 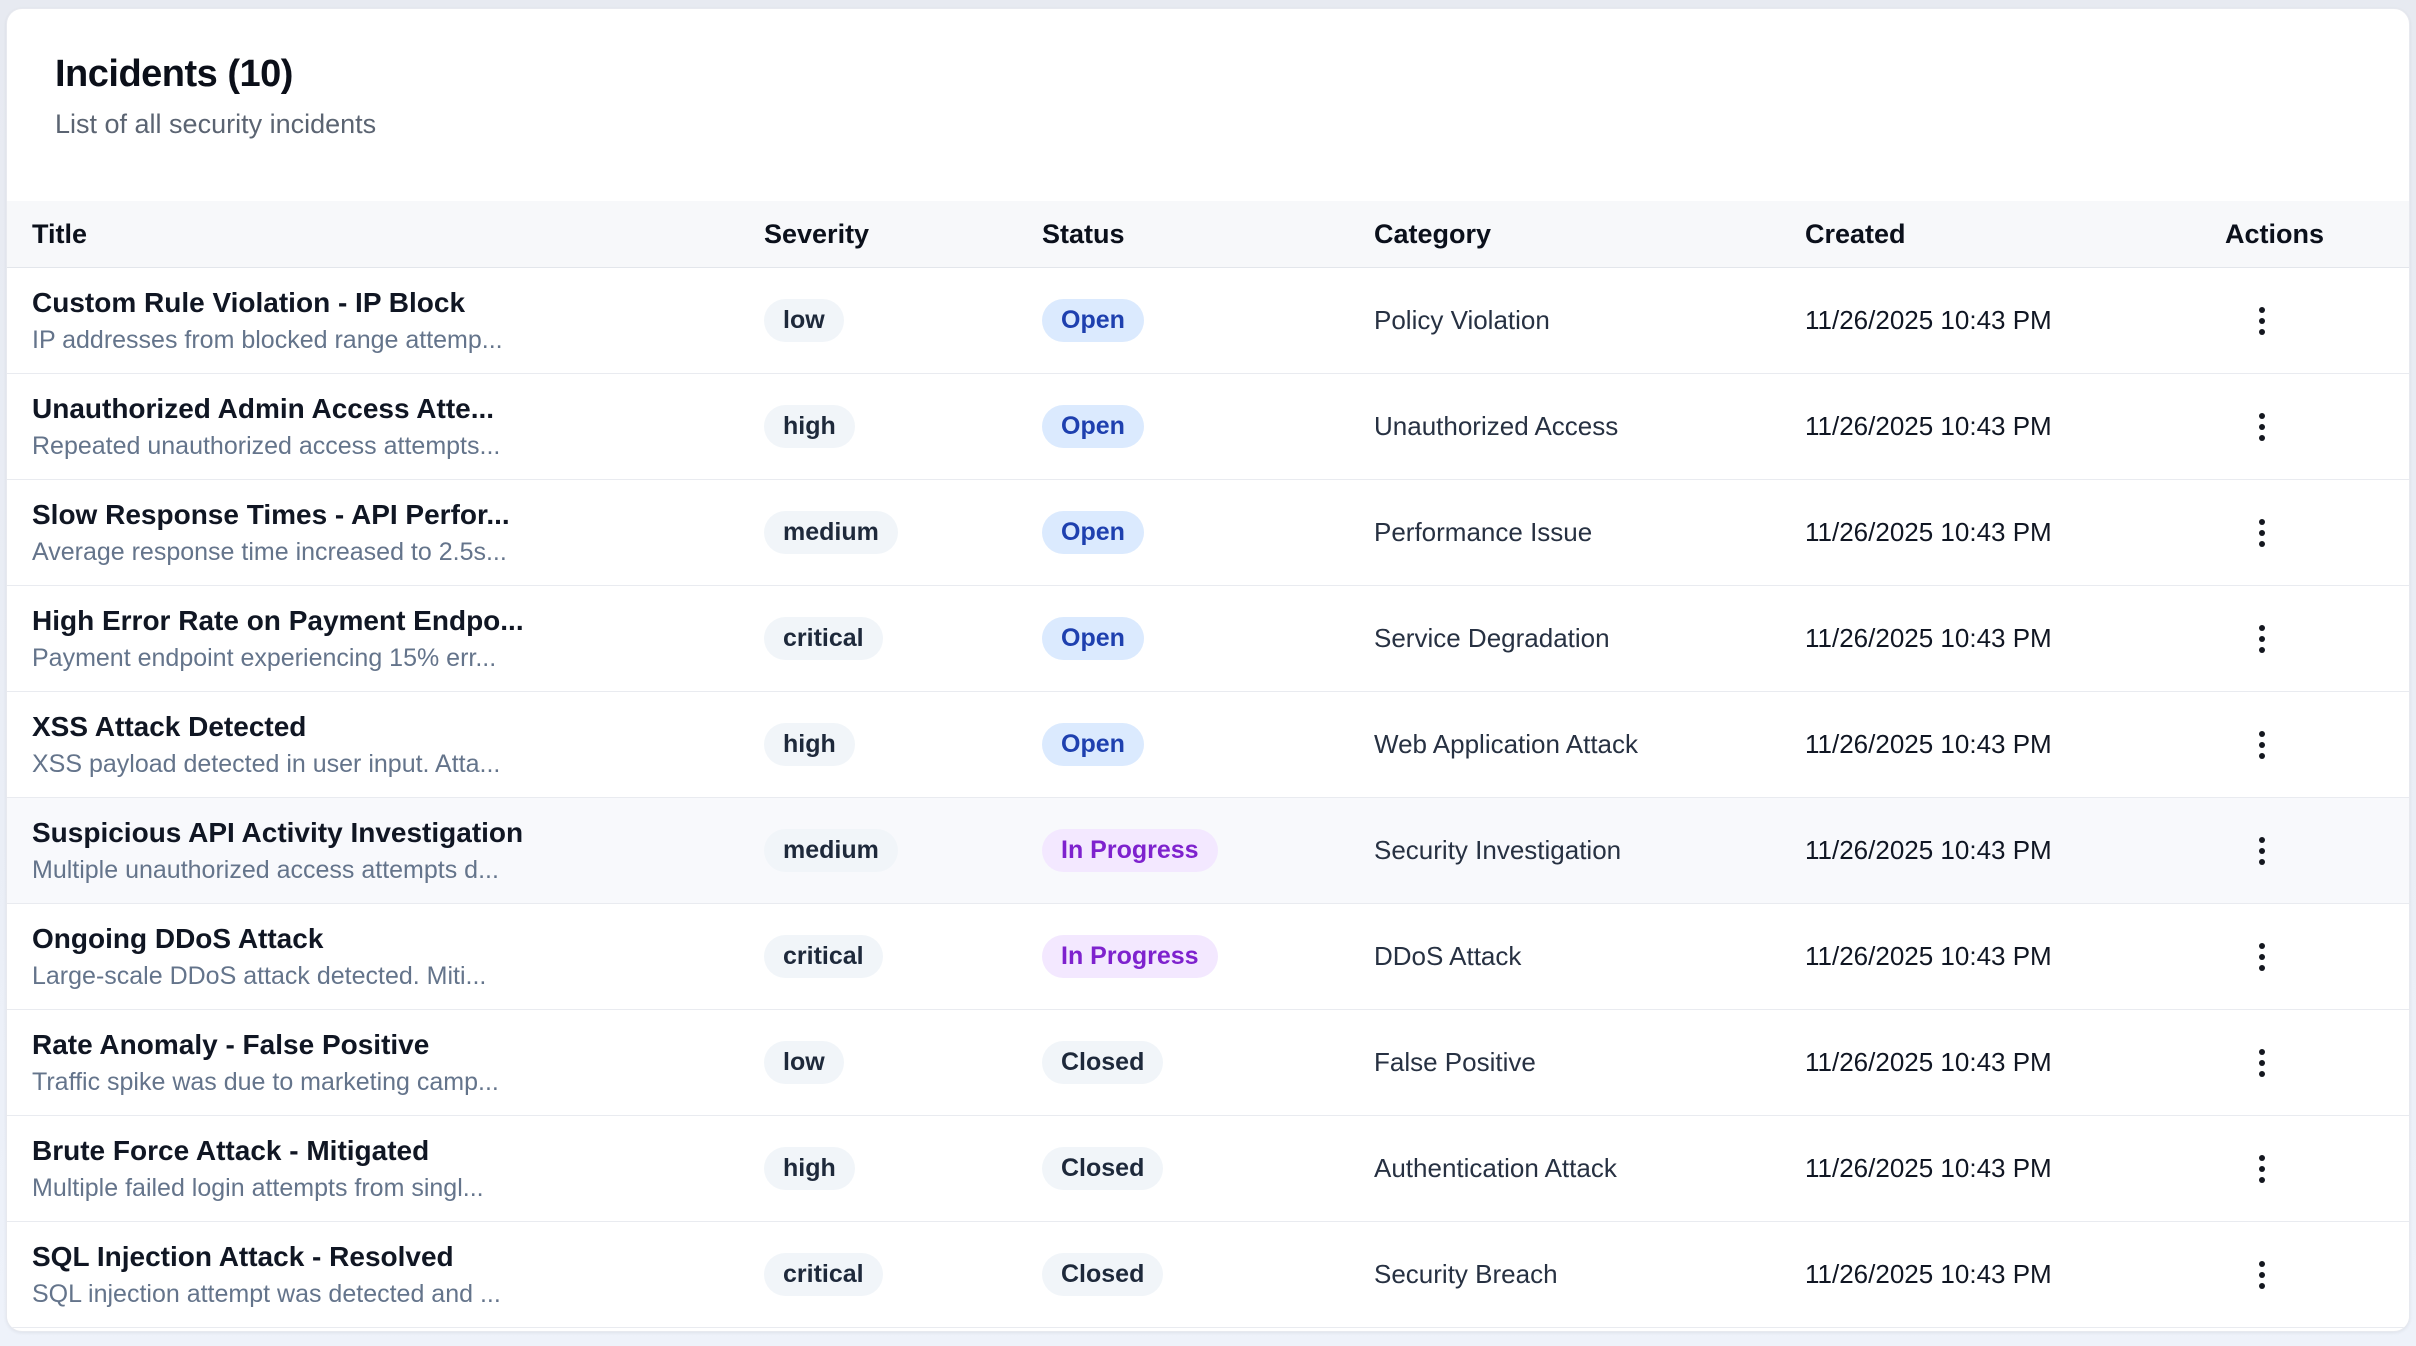 What do you see at coordinates (1466, 1274) in the screenshot?
I see `category-label: Security Breach` at bounding box center [1466, 1274].